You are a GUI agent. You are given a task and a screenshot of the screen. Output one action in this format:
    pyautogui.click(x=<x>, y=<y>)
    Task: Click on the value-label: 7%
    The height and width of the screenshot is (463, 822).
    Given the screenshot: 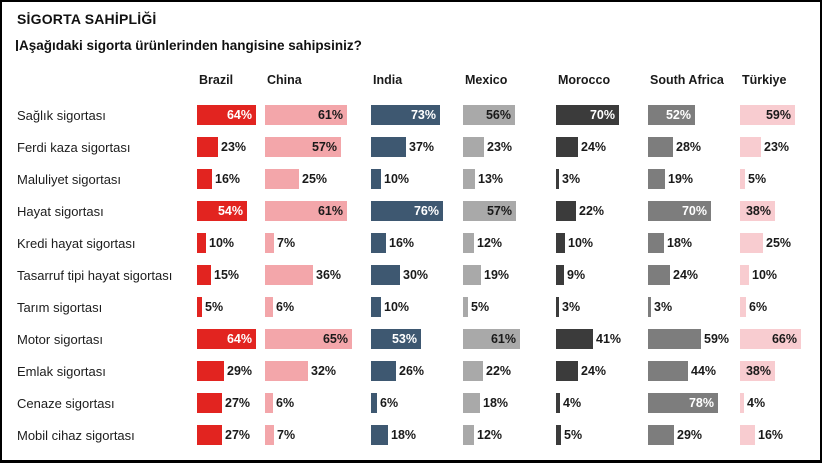 What is the action you would take?
    pyautogui.click(x=286, y=435)
    